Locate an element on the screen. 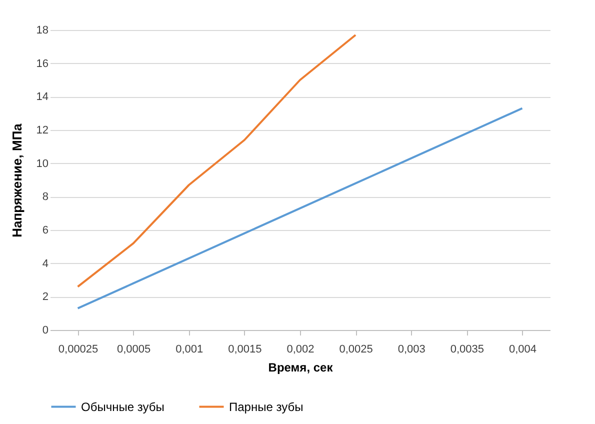 The image size is (595, 424). x-tick-label: 0,00025 is located at coordinates (78, 350).